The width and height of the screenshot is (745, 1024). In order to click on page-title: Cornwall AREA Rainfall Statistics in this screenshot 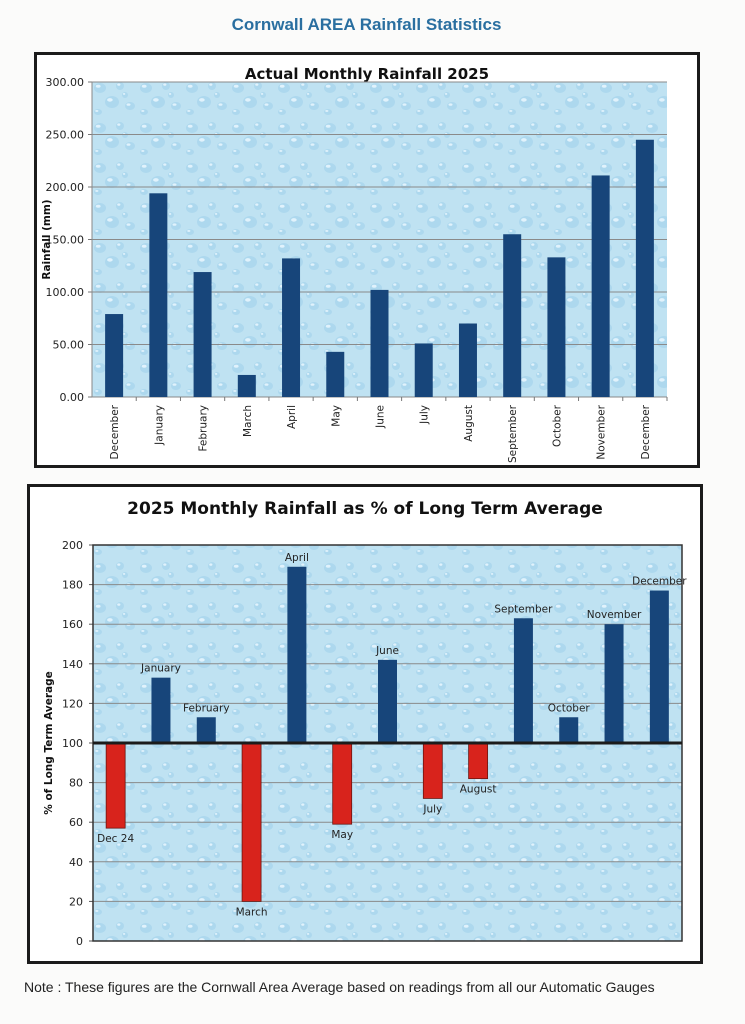, I will do `click(366, 24)`.